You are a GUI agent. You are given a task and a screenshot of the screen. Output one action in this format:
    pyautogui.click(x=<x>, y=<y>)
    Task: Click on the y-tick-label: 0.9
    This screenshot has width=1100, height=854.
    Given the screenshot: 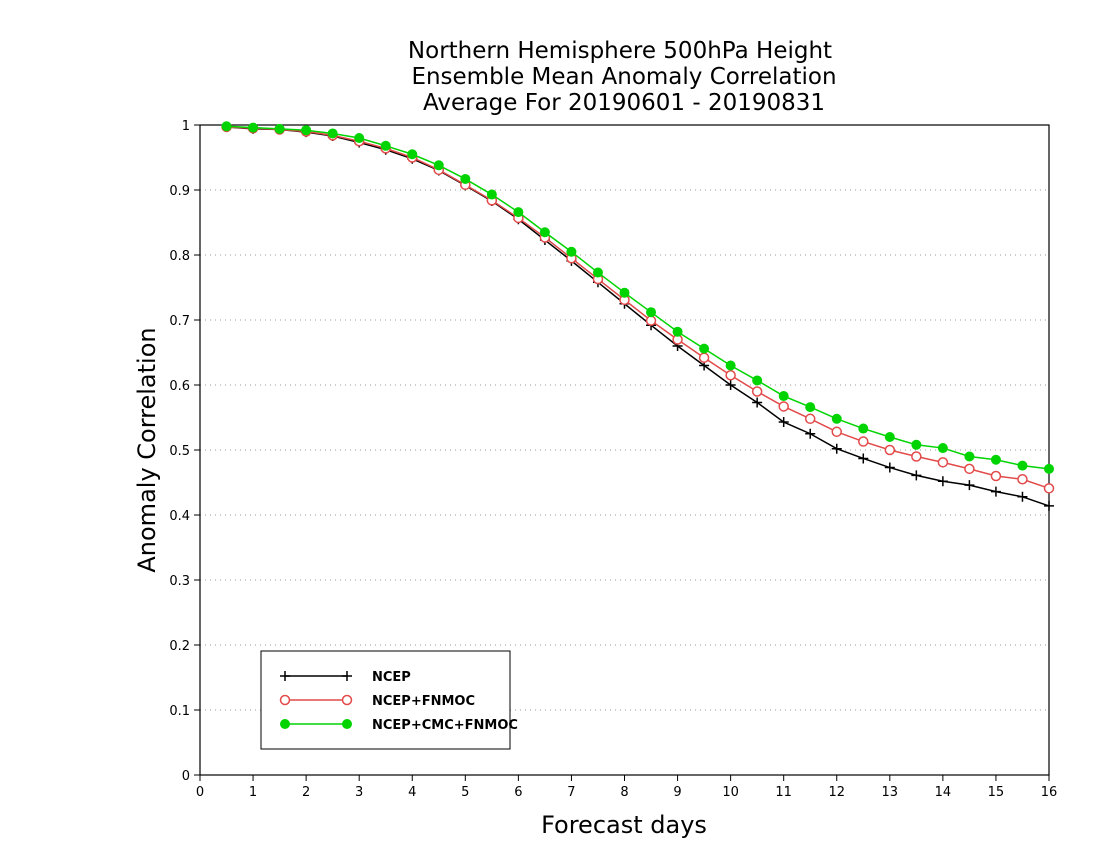 What is the action you would take?
    pyautogui.click(x=179, y=191)
    